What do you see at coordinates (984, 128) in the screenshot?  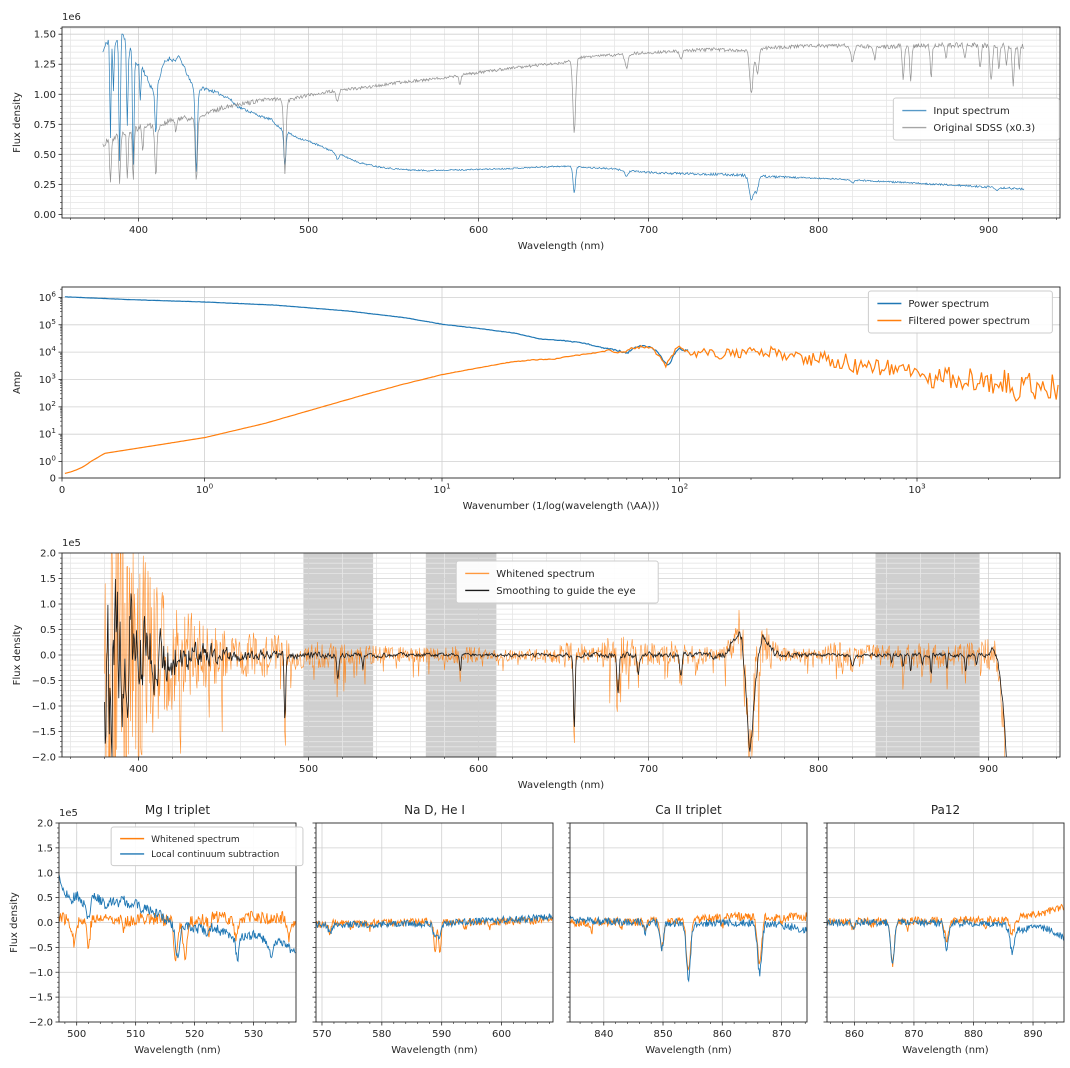 I see `legend-label: Original SDSS (x0.3)` at bounding box center [984, 128].